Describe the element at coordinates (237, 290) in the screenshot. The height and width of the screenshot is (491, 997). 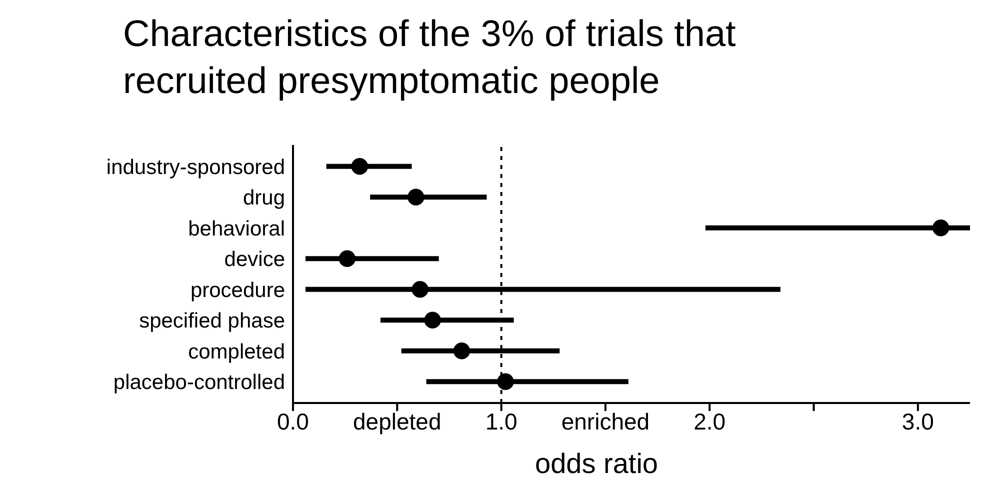
I see `y-tick-label: procedure` at that location.